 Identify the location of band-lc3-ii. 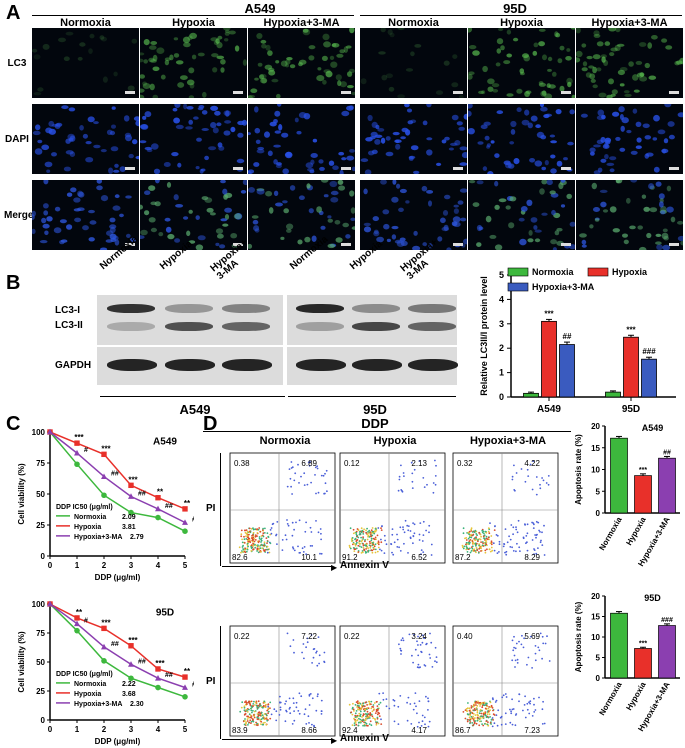
(189, 326).